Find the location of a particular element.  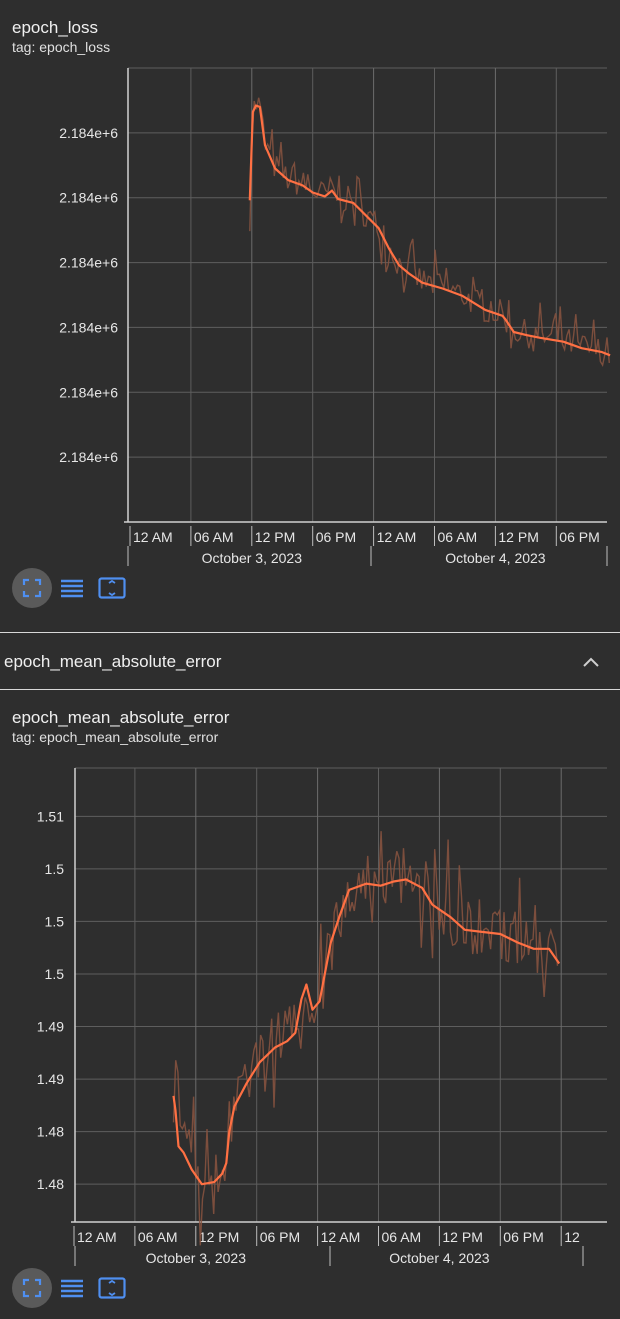

raw-series-line is located at coordinates (429, 232).